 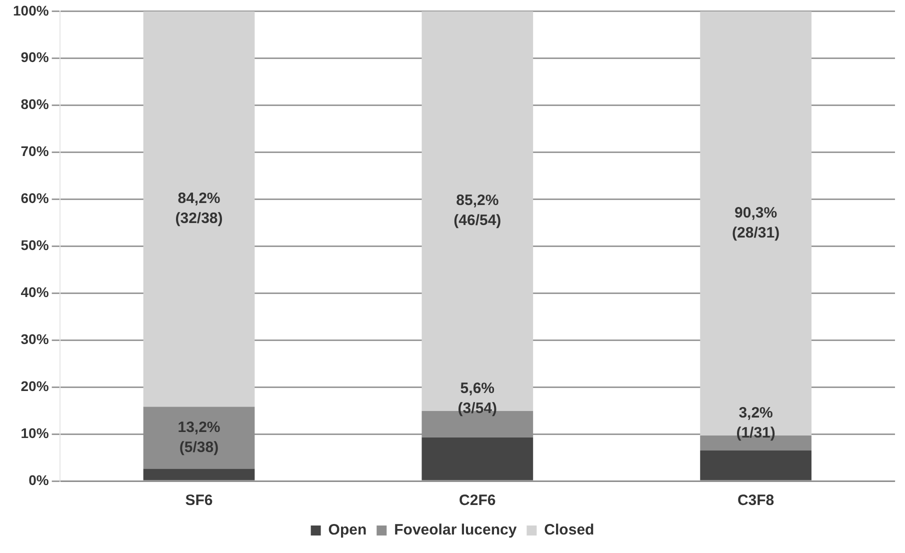 I want to click on y-tick-label: 40%, so click(x=35, y=292).